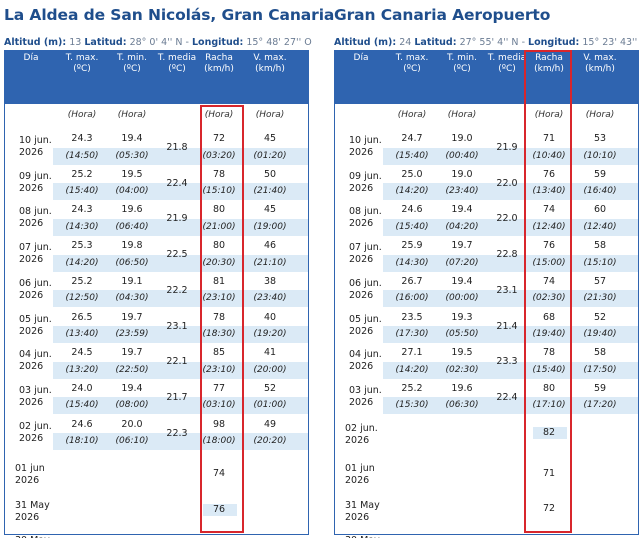 The height and width of the screenshot is (538, 640). Describe the element at coordinates (462, 405) in the screenshot. I see `cell-tmin-hora: (06:30)` at that location.